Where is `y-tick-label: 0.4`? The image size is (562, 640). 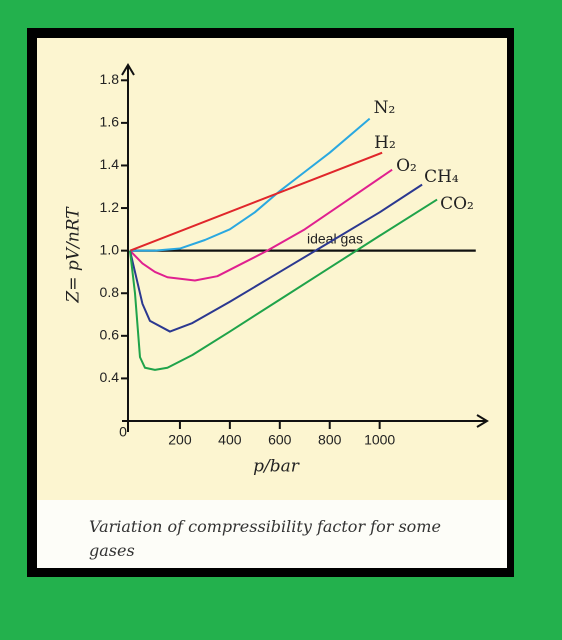
y-tick-label: 0.4 is located at coordinates (110, 377).